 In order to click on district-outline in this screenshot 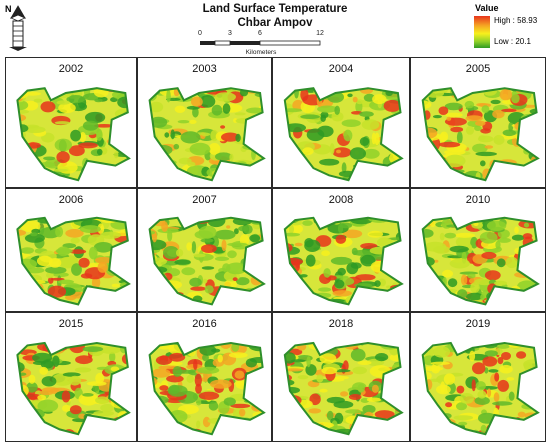, I will do `click(73, 134)`.